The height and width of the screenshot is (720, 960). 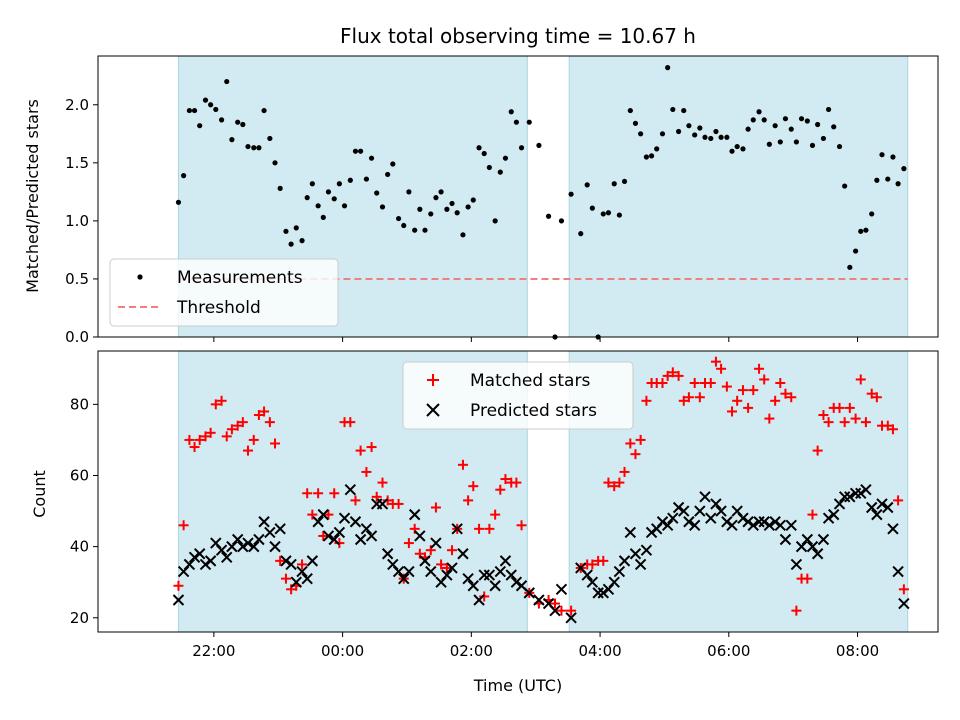 What do you see at coordinates (471, 651) in the screenshot?
I see `x-tick-label: 02:00` at bounding box center [471, 651].